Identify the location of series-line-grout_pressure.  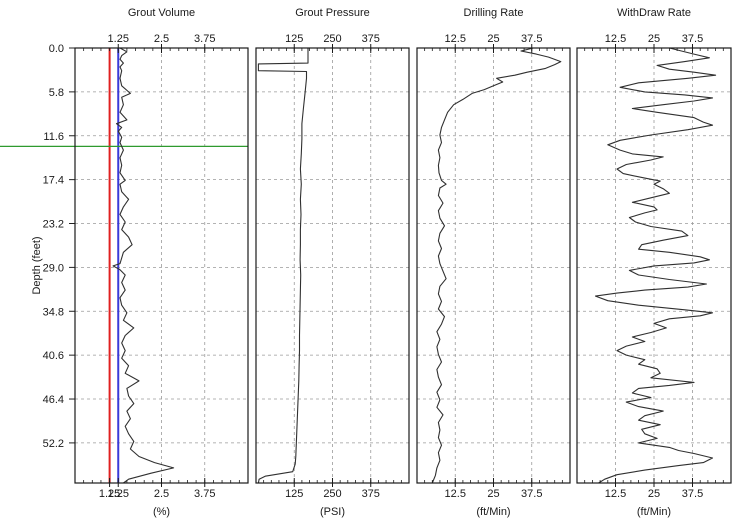
(283, 266).